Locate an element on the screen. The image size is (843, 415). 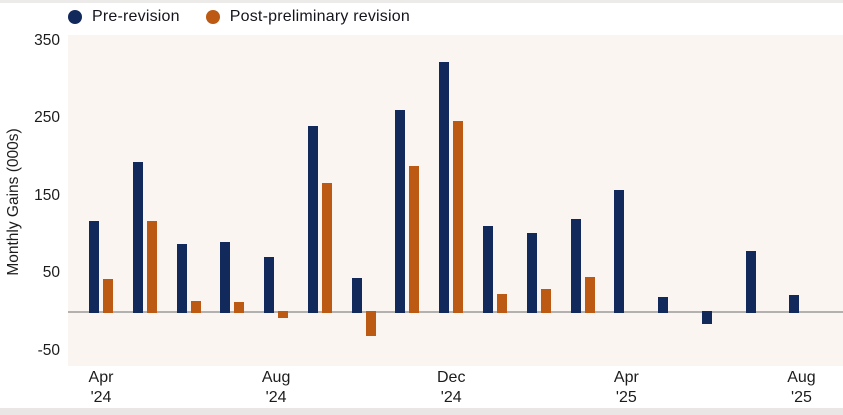
y-tick-350: 350 is located at coordinates (47, 40).